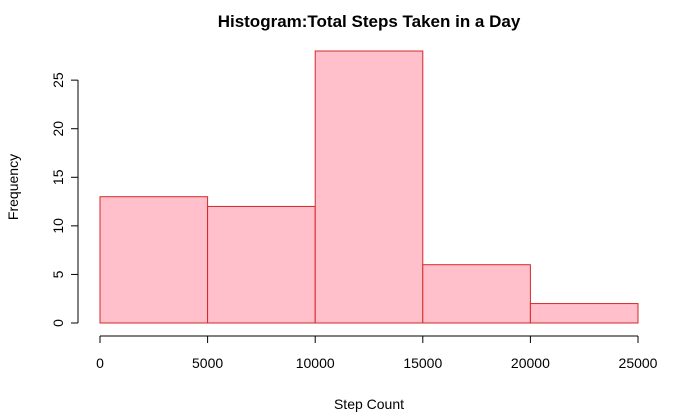  Describe the element at coordinates (315, 363) in the screenshot. I see `x-tick-label-2: 10000` at that location.